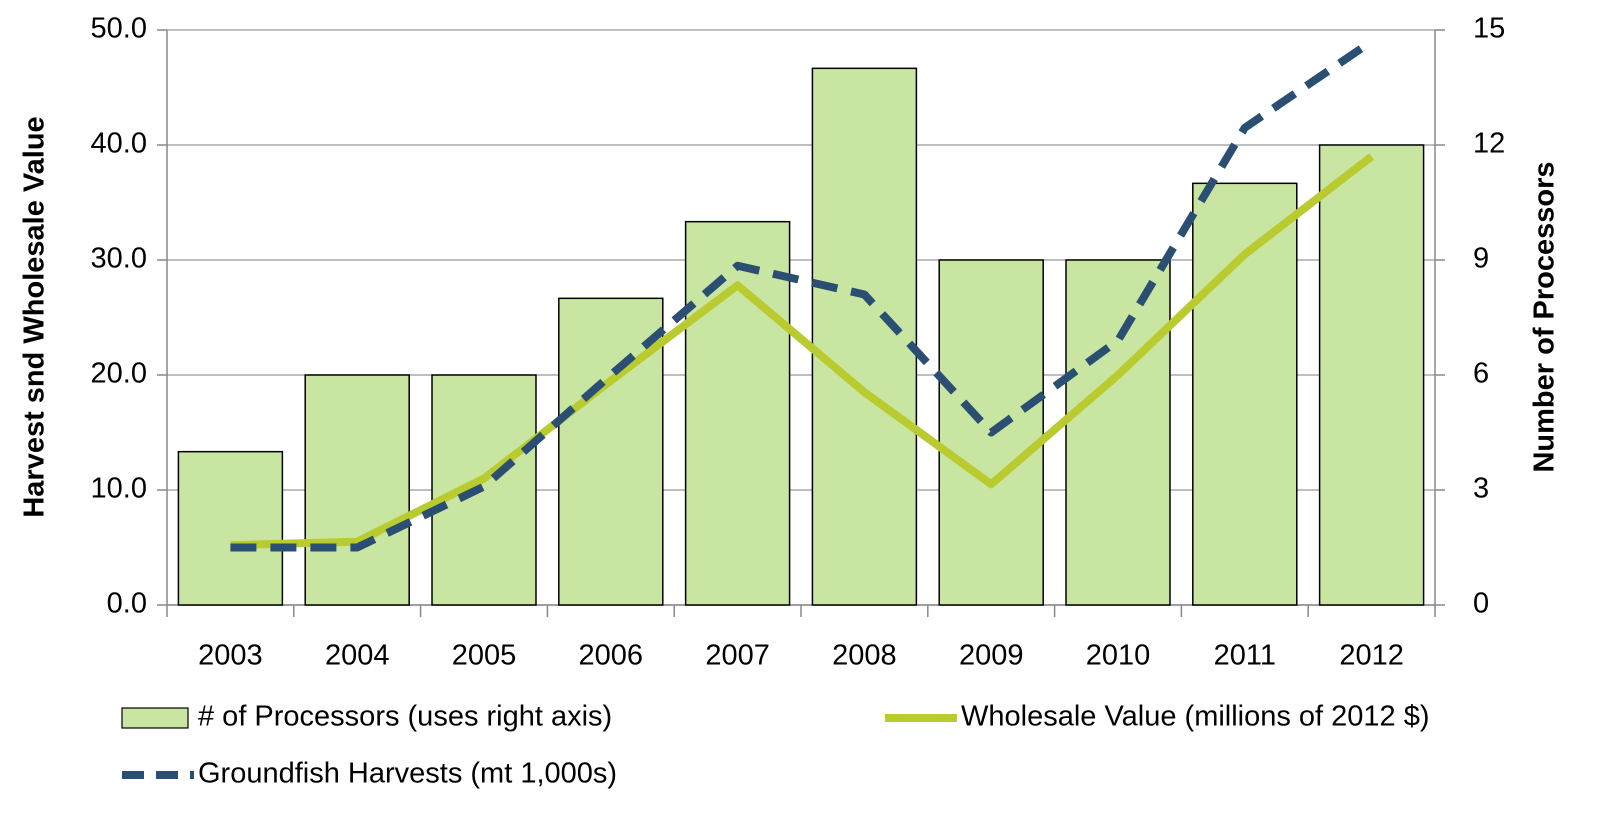 Image resolution: width=1618 pixels, height=820 pixels. What do you see at coordinates (484, 656) in the screenshot?
I see `x-tick-label: 2005` at bounding box center [484, 656].